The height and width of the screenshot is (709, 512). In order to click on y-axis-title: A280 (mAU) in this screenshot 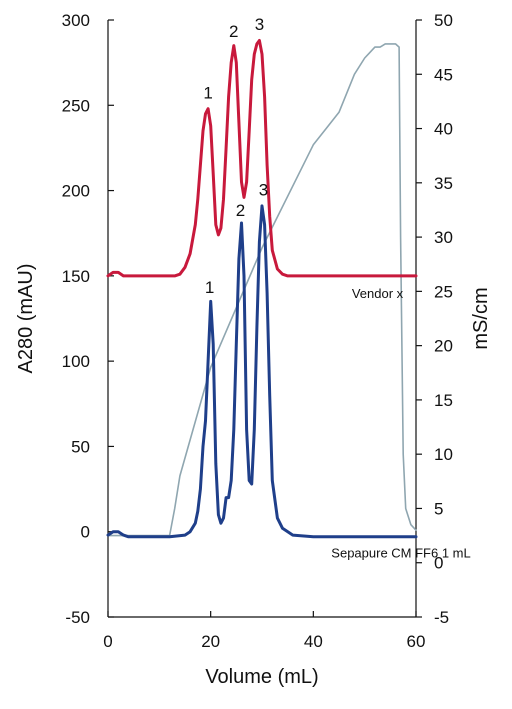, I will do `click(26, 318)`.